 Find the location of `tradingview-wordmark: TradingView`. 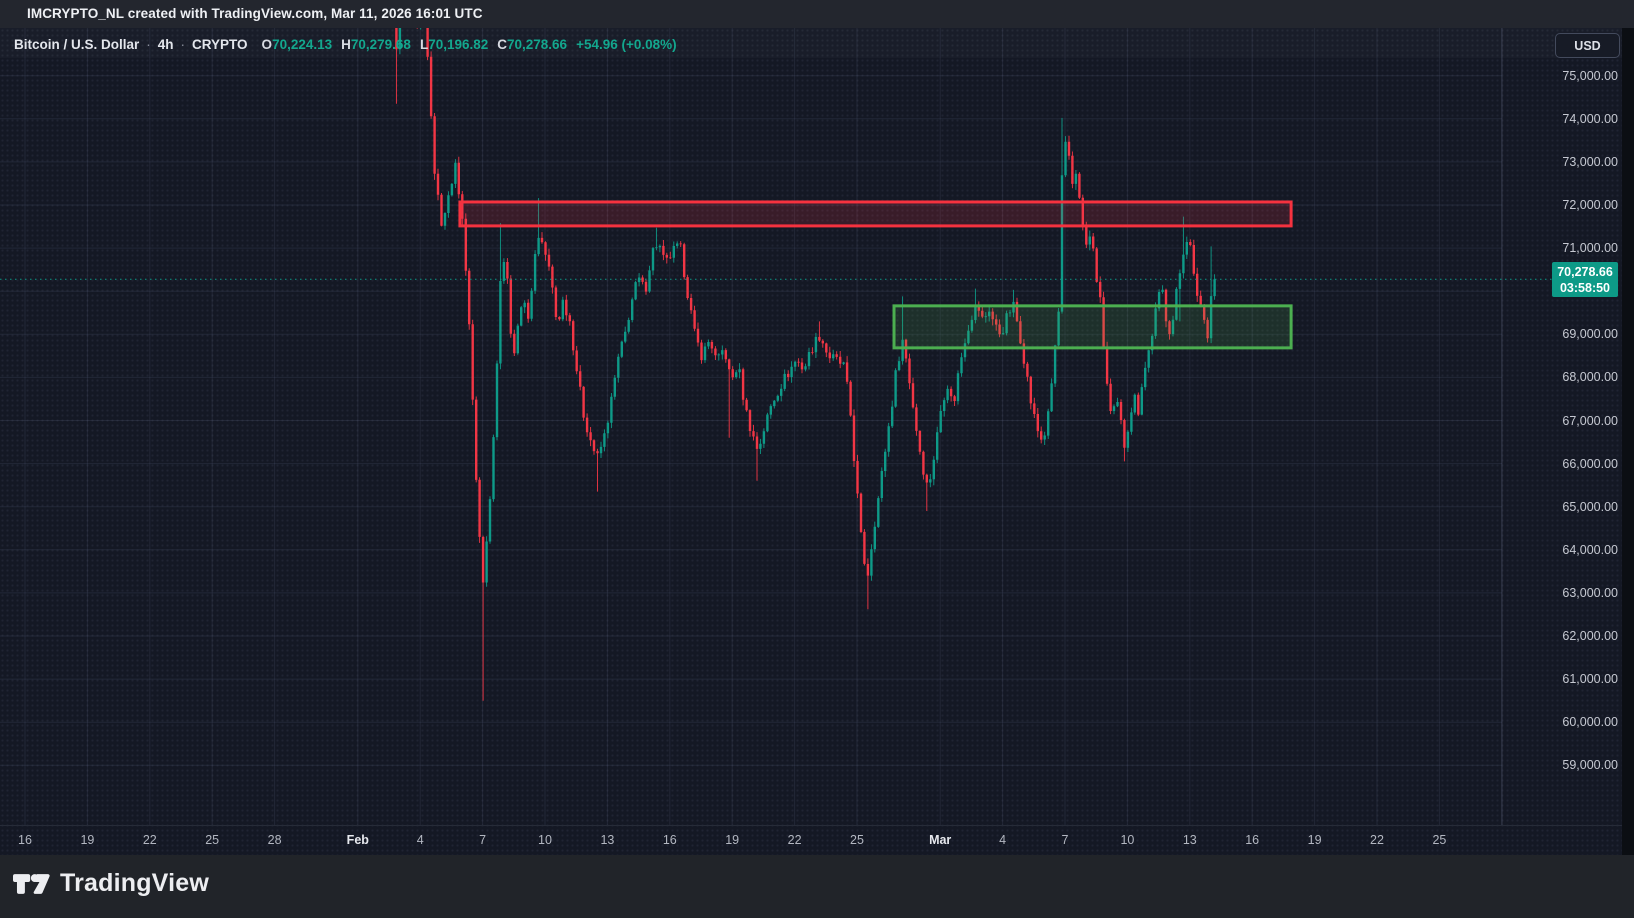

tradingview-wordmark: TradingView is located at coordinates (135, 883).